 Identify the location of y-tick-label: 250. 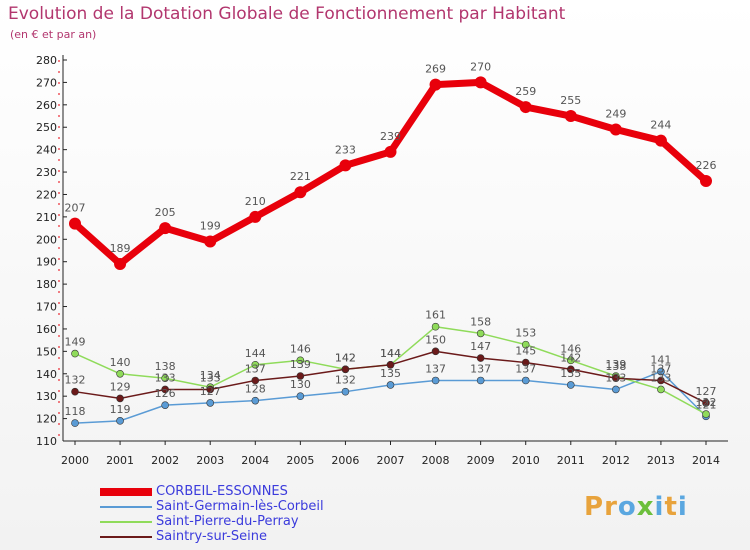
(46, 127).